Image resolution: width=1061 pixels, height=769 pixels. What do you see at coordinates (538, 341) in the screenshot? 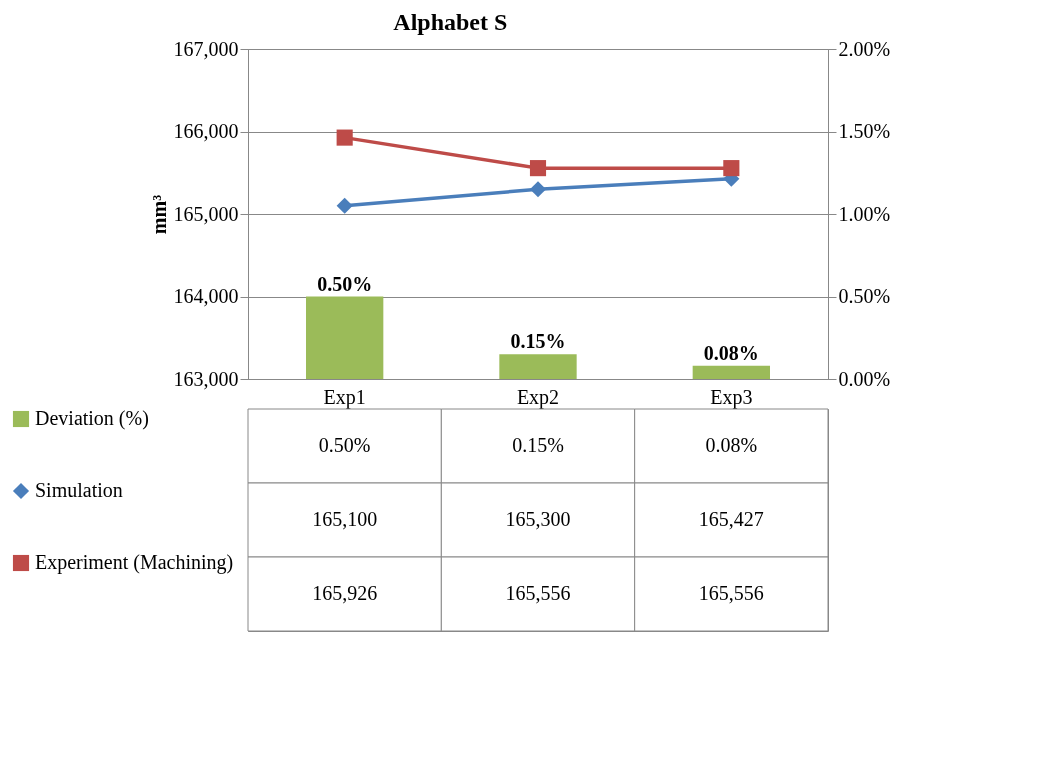
I see `text: 0.15%` at bounding box center [538, 341].